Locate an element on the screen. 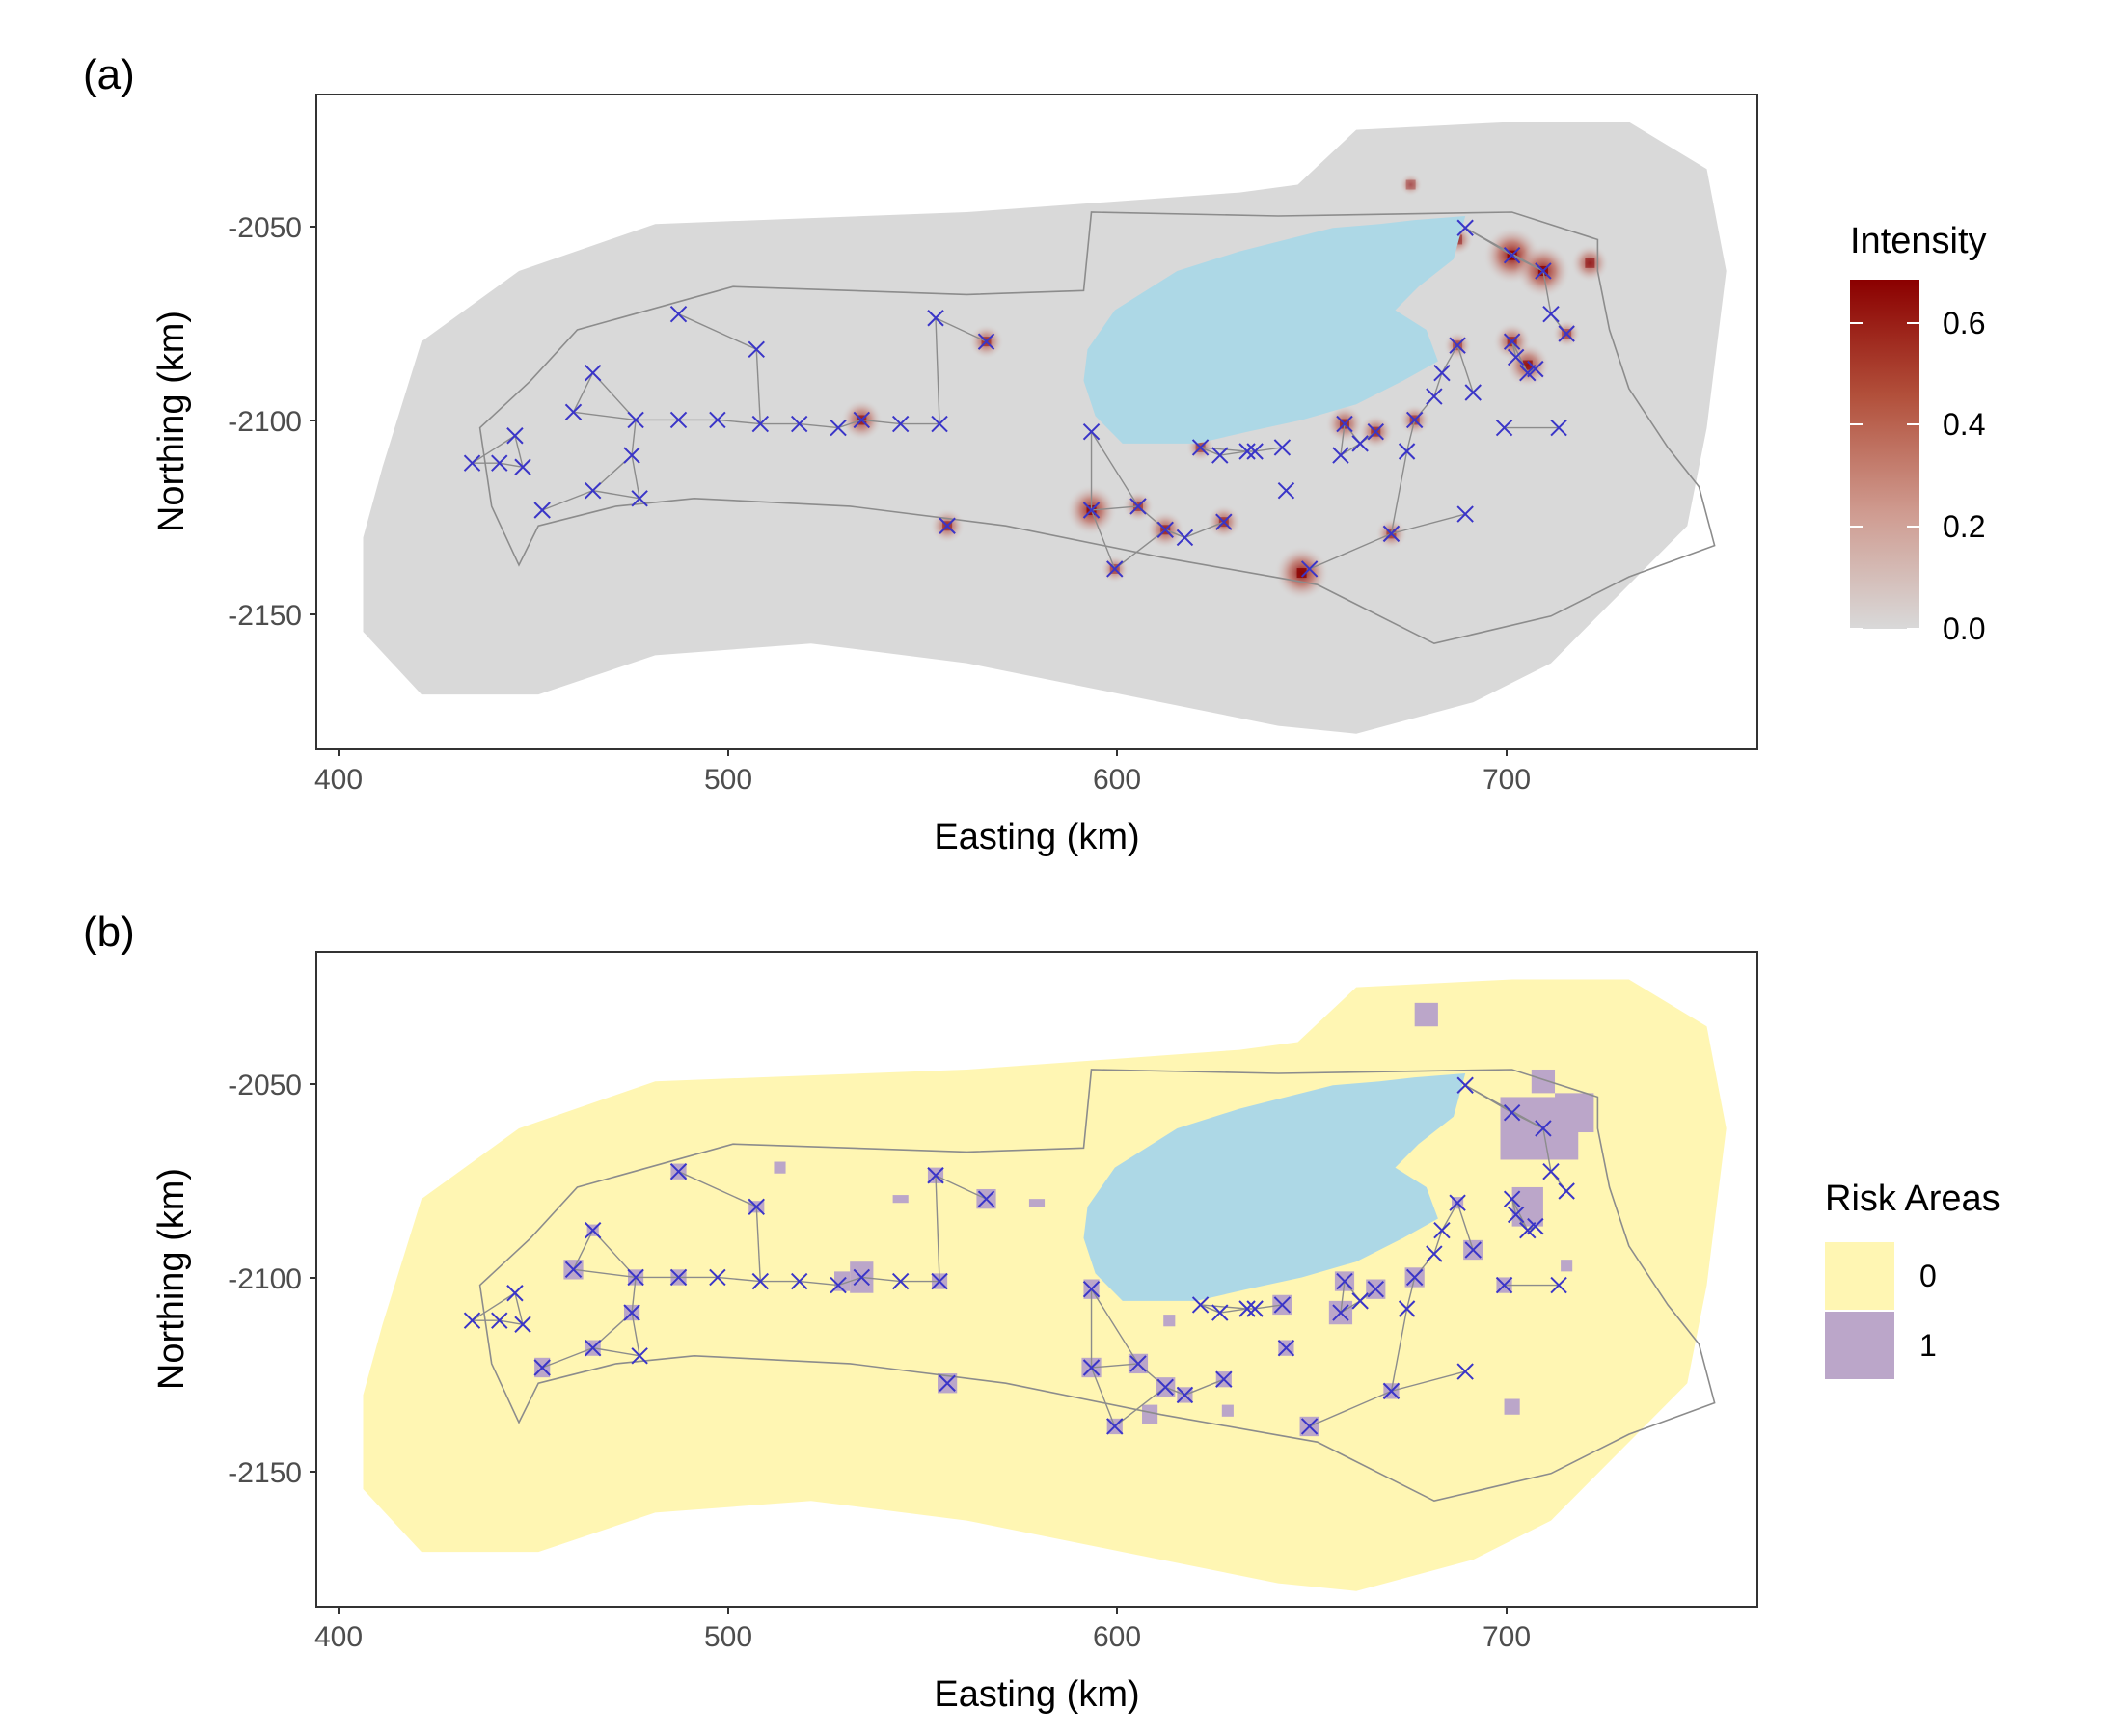  lake-b is located at coordinates (1275, 1187).